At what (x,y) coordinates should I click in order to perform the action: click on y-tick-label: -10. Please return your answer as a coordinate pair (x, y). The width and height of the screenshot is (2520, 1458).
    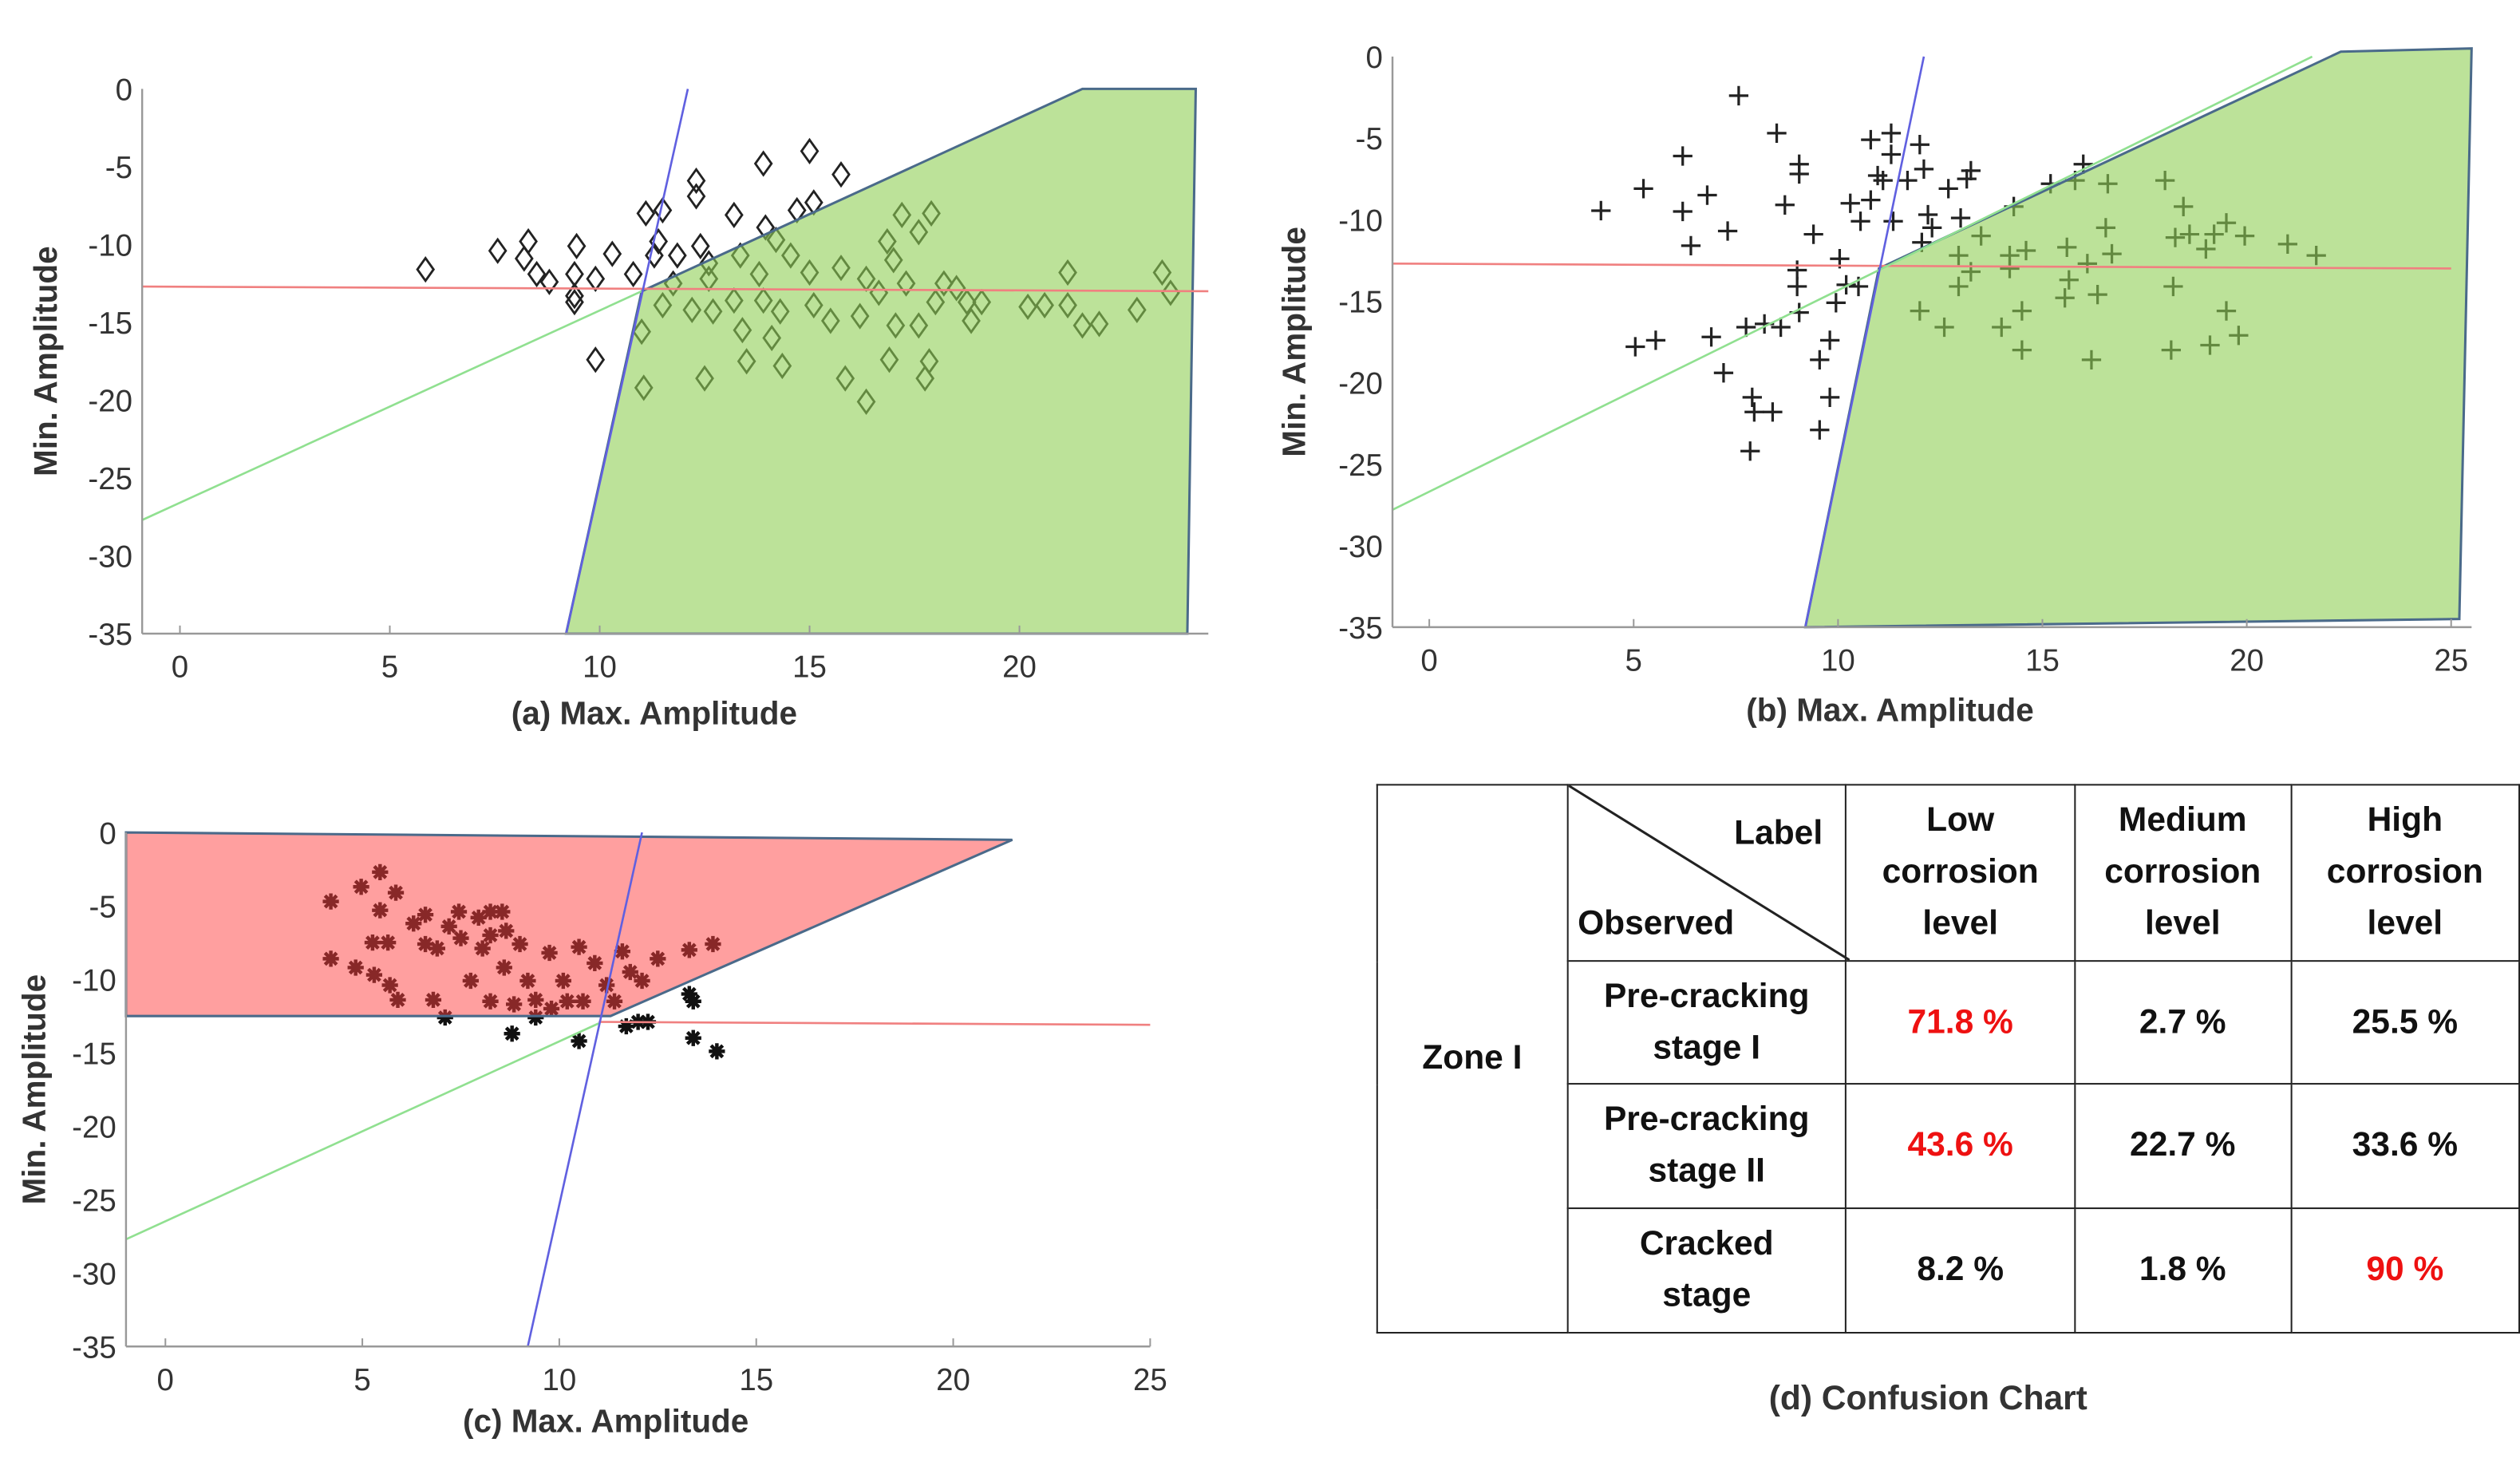
    Looking at the image, I should click on (110, 246).